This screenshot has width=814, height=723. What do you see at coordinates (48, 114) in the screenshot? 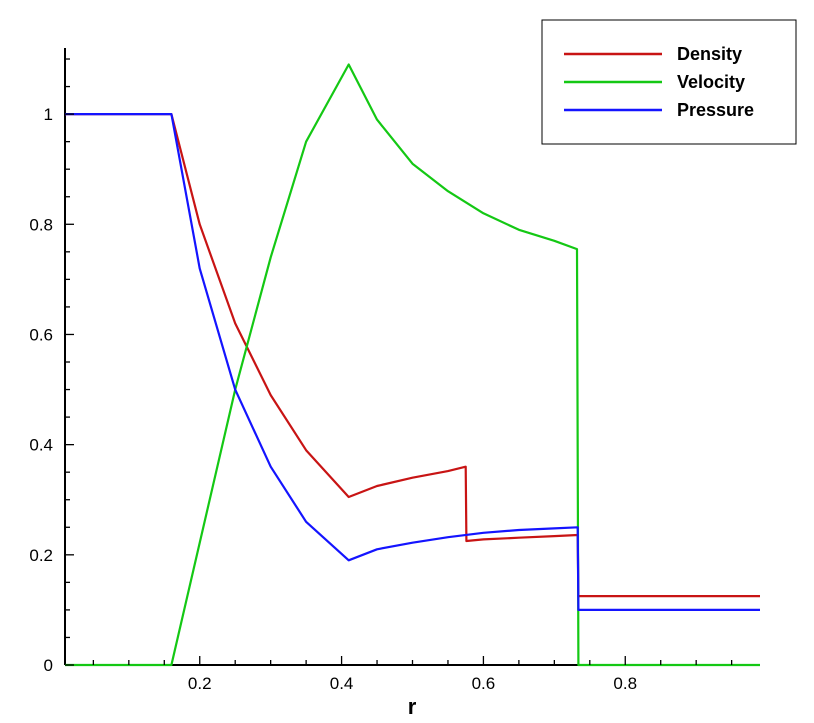
I see `y-tick-label: 1` at bounding box center [48, 114].